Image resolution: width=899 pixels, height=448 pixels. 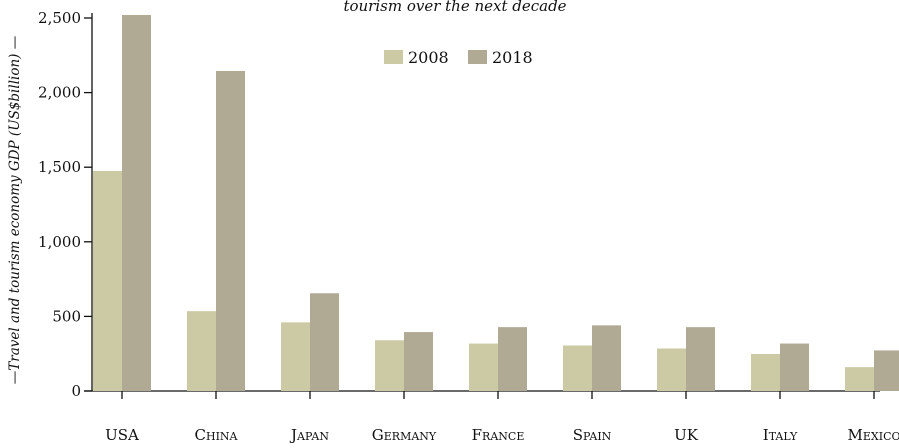 What do you see at coordinates (606, 358) in the screenshot?
I see `bar-2018-spain` at bounding box center [606, 358].